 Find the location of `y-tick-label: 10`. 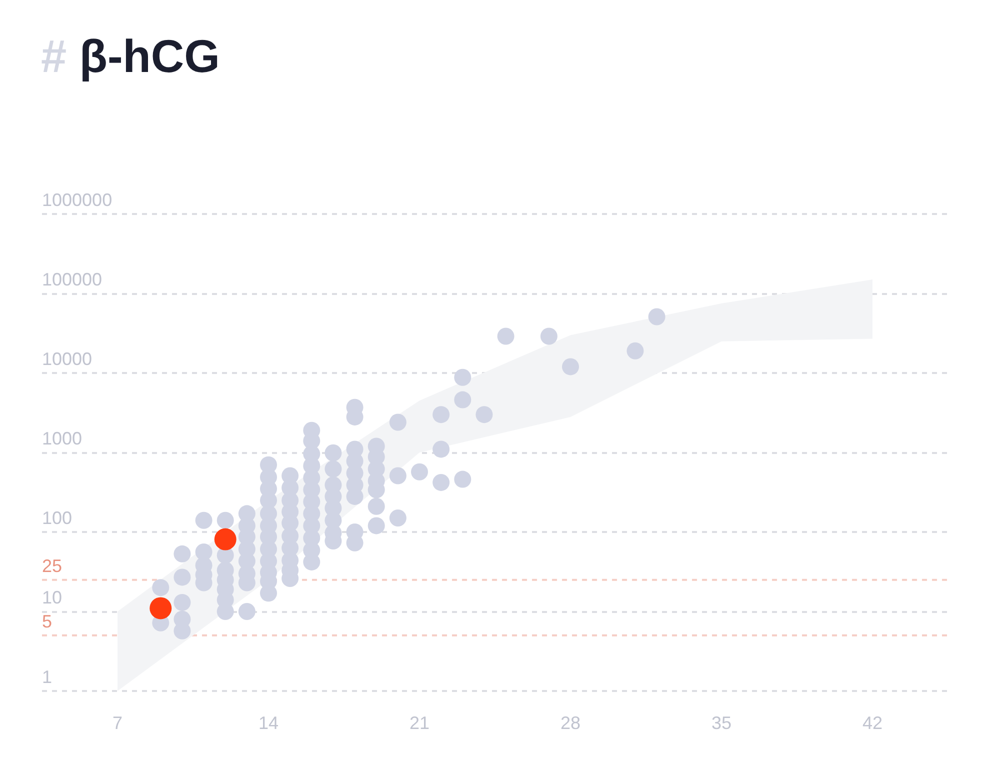

y-tick-label: 10 is located at coordinates (52, 597).